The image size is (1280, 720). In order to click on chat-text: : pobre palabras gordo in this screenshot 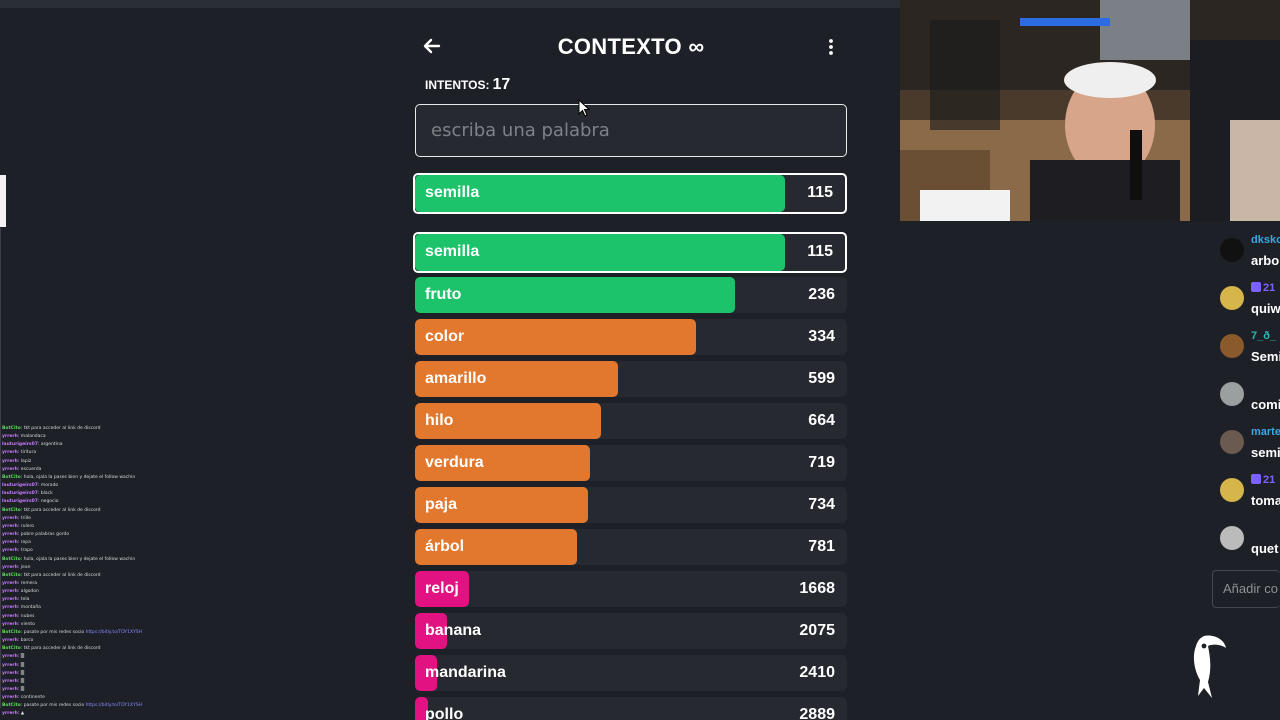, I will do `click(43, 535)`.